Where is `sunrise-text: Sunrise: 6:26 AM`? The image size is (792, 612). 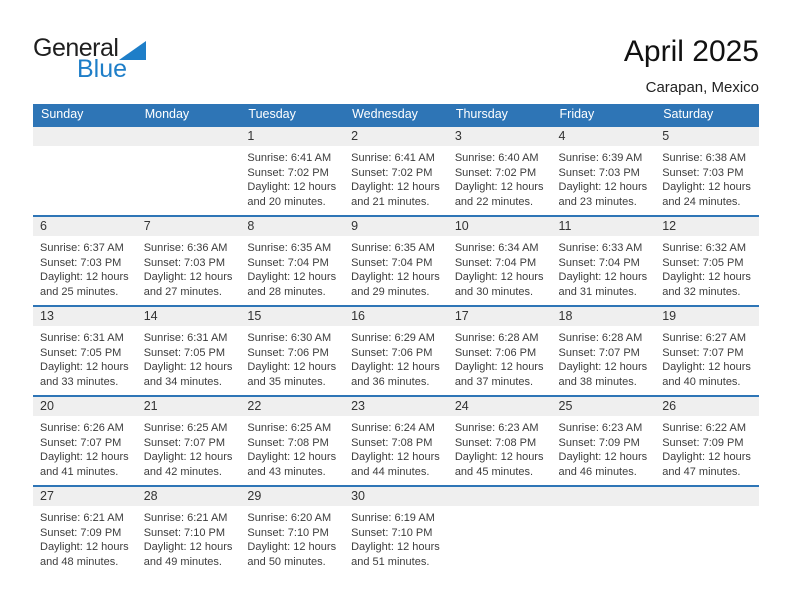
sunrise-text: Sunrise: 6:26 AM is located at coordinates (82, 428).